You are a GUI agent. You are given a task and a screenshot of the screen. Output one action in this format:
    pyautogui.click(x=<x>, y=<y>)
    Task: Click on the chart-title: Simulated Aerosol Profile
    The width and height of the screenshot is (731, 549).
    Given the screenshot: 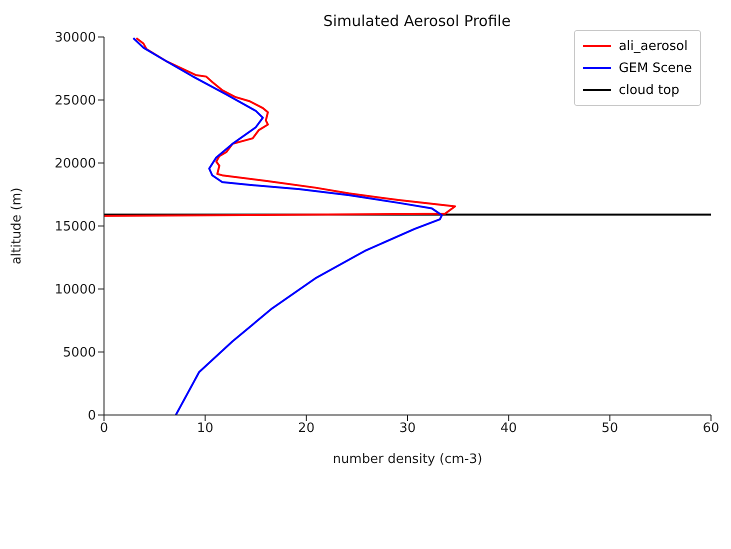 What is the action you would take?
    pyautogui.click(x=417, y=21)
    